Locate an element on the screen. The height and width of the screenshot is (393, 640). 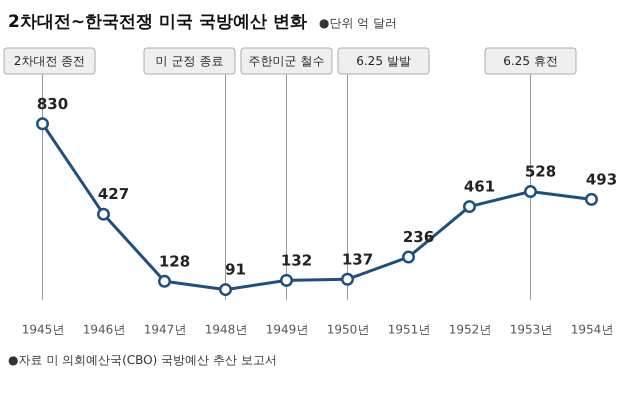
data-label: 528 is located at coordinates (540, 171).